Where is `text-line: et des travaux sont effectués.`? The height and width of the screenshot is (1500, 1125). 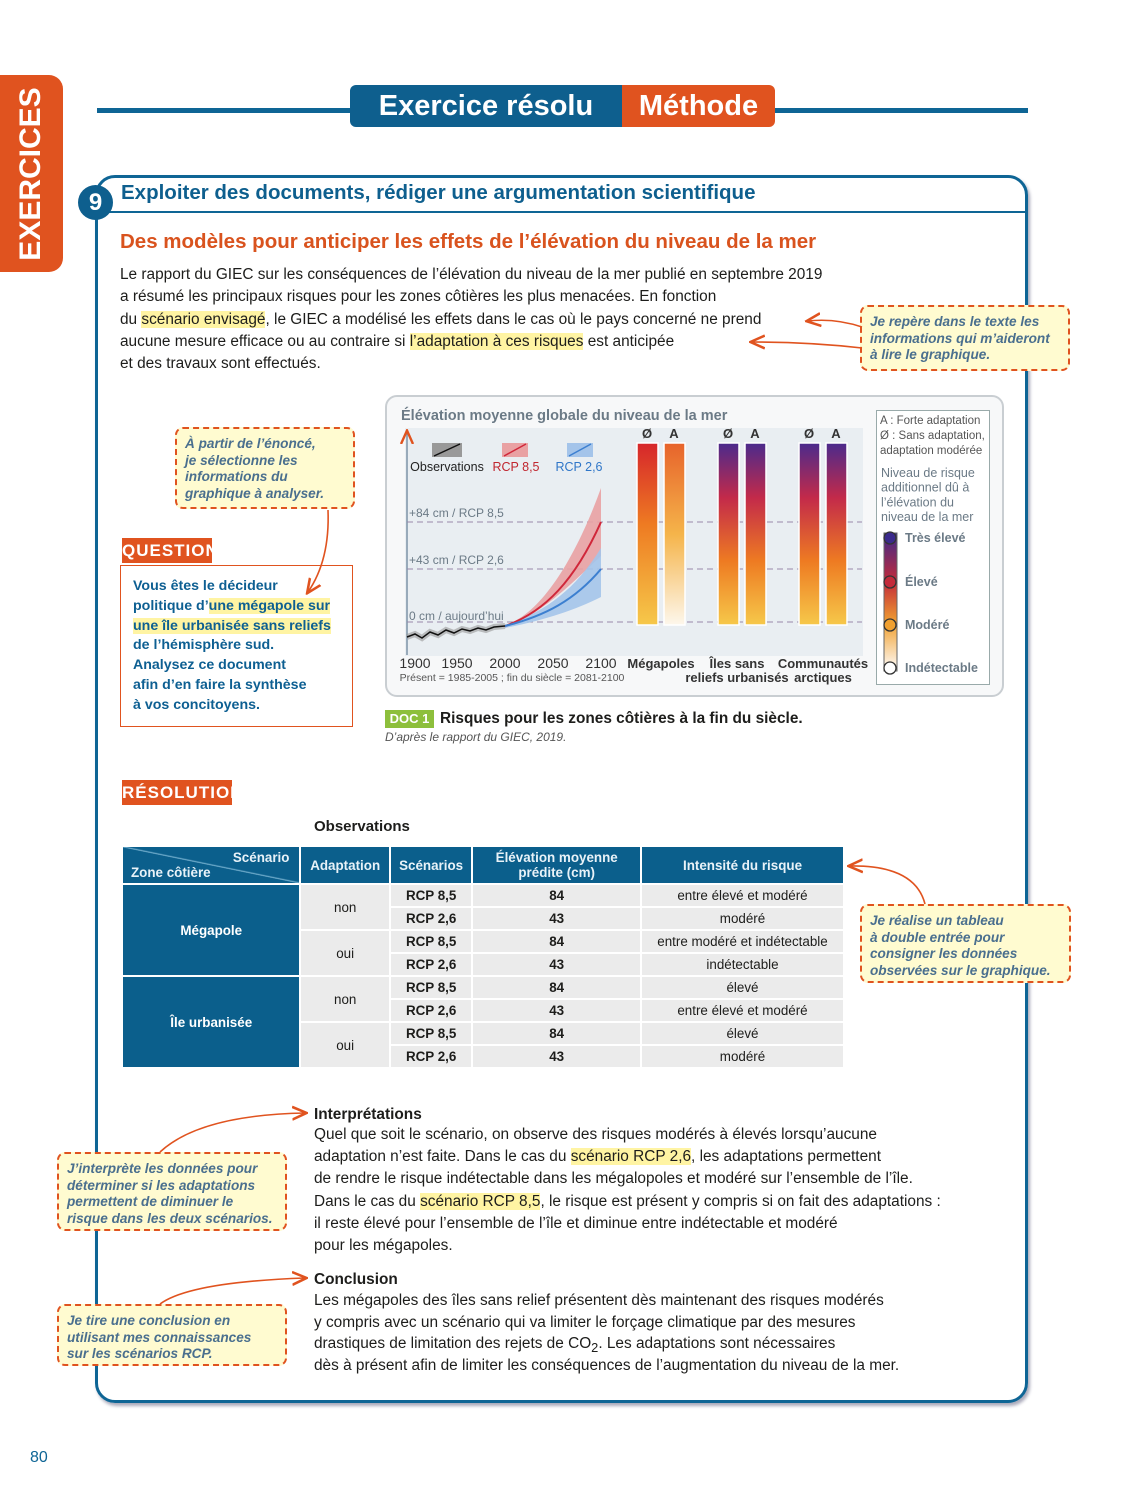 text-line: et des travaux sont effectués. is located at coordinates (220, 364).